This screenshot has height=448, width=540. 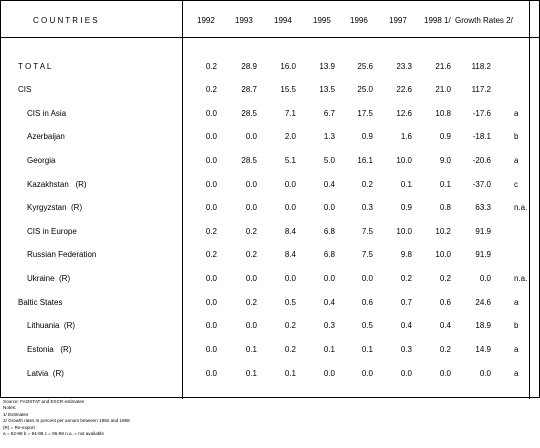 I want to click on year-value-cell: 13.9, so click(x=327, y=66).